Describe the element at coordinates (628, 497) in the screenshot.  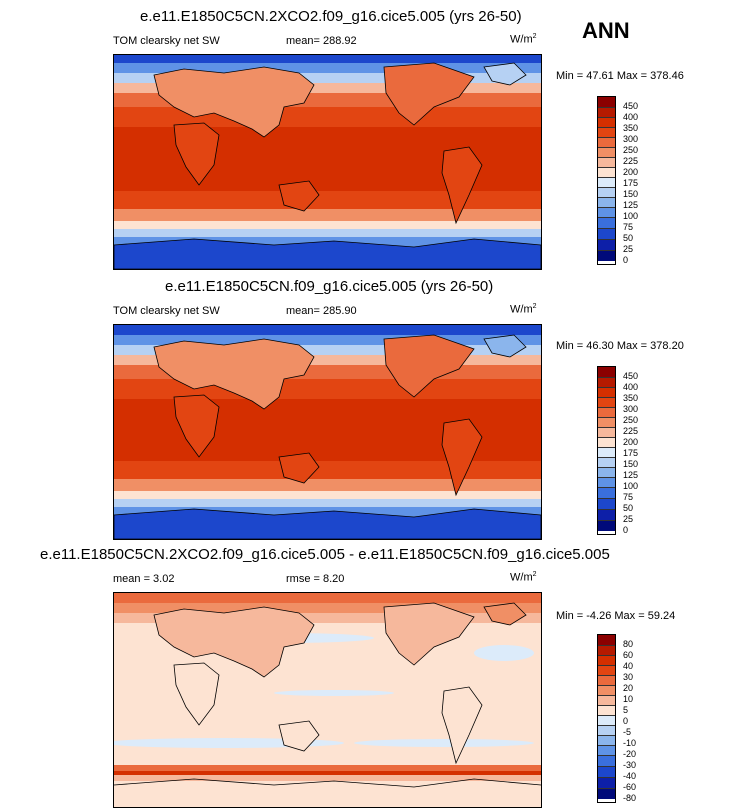
I see `panel2-level-label: 75` at that location.